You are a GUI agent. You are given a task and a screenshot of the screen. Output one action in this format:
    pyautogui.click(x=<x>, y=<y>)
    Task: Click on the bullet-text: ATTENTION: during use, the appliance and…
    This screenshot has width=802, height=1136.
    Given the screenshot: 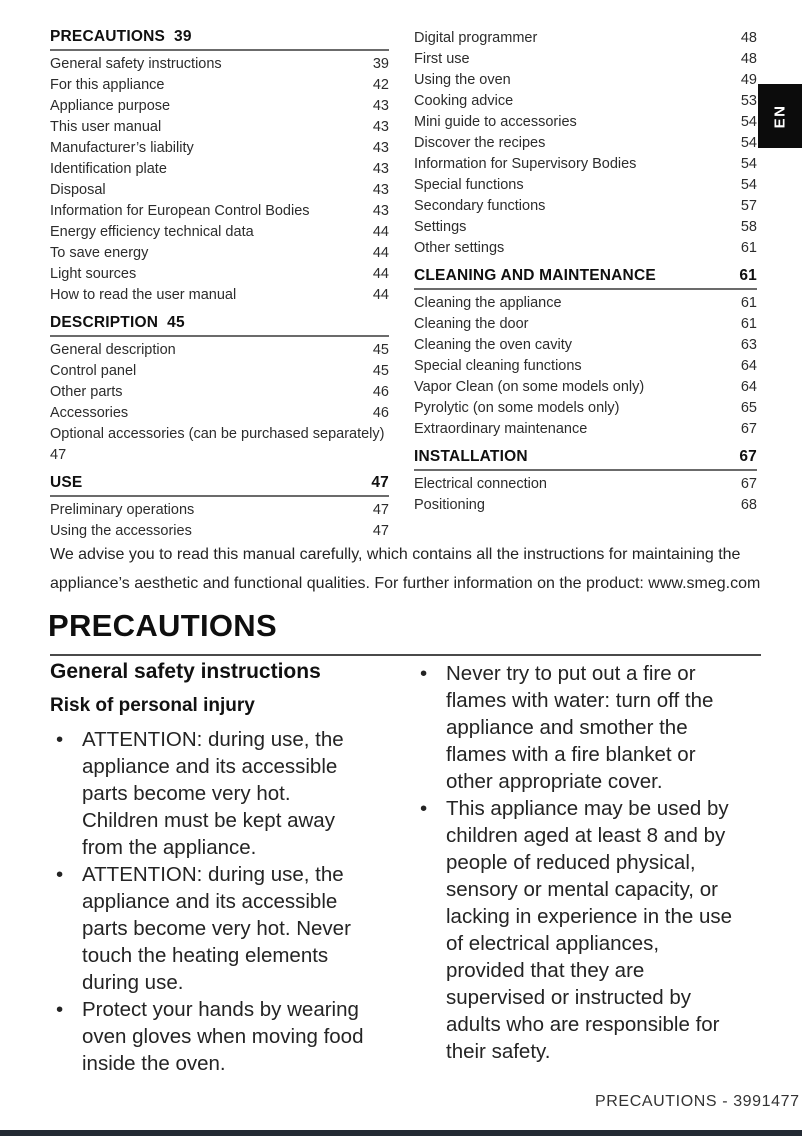 What is the action you would take?
    pyautogui.click(x=216, y=928)
    